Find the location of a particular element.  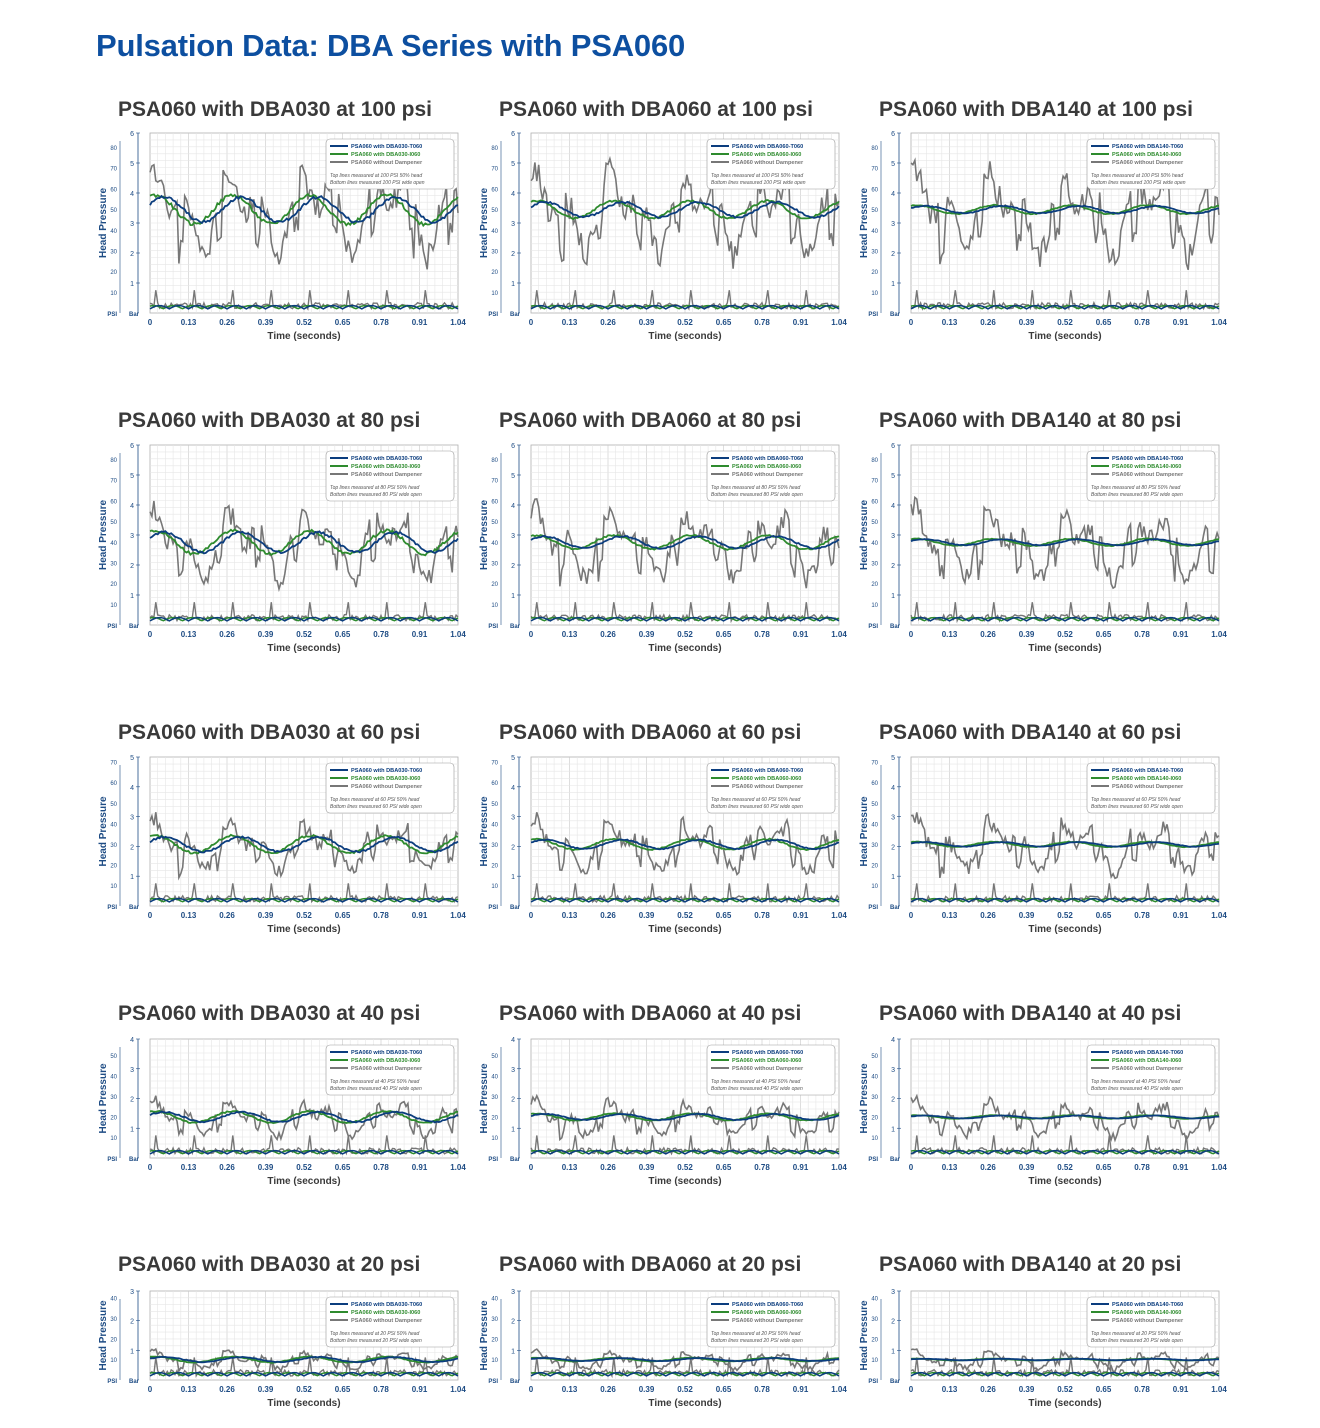

legend-note: Bottom lines measured 100 PSI wide open is located at coordinates (758, 183).